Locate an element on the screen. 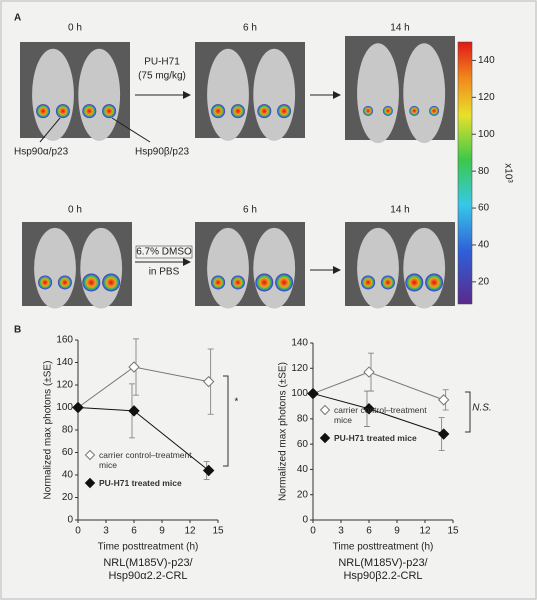 The width and height of the screenshot is (537, 600). callout: Hsp90α/p23 is located at coordinates (41, 152).